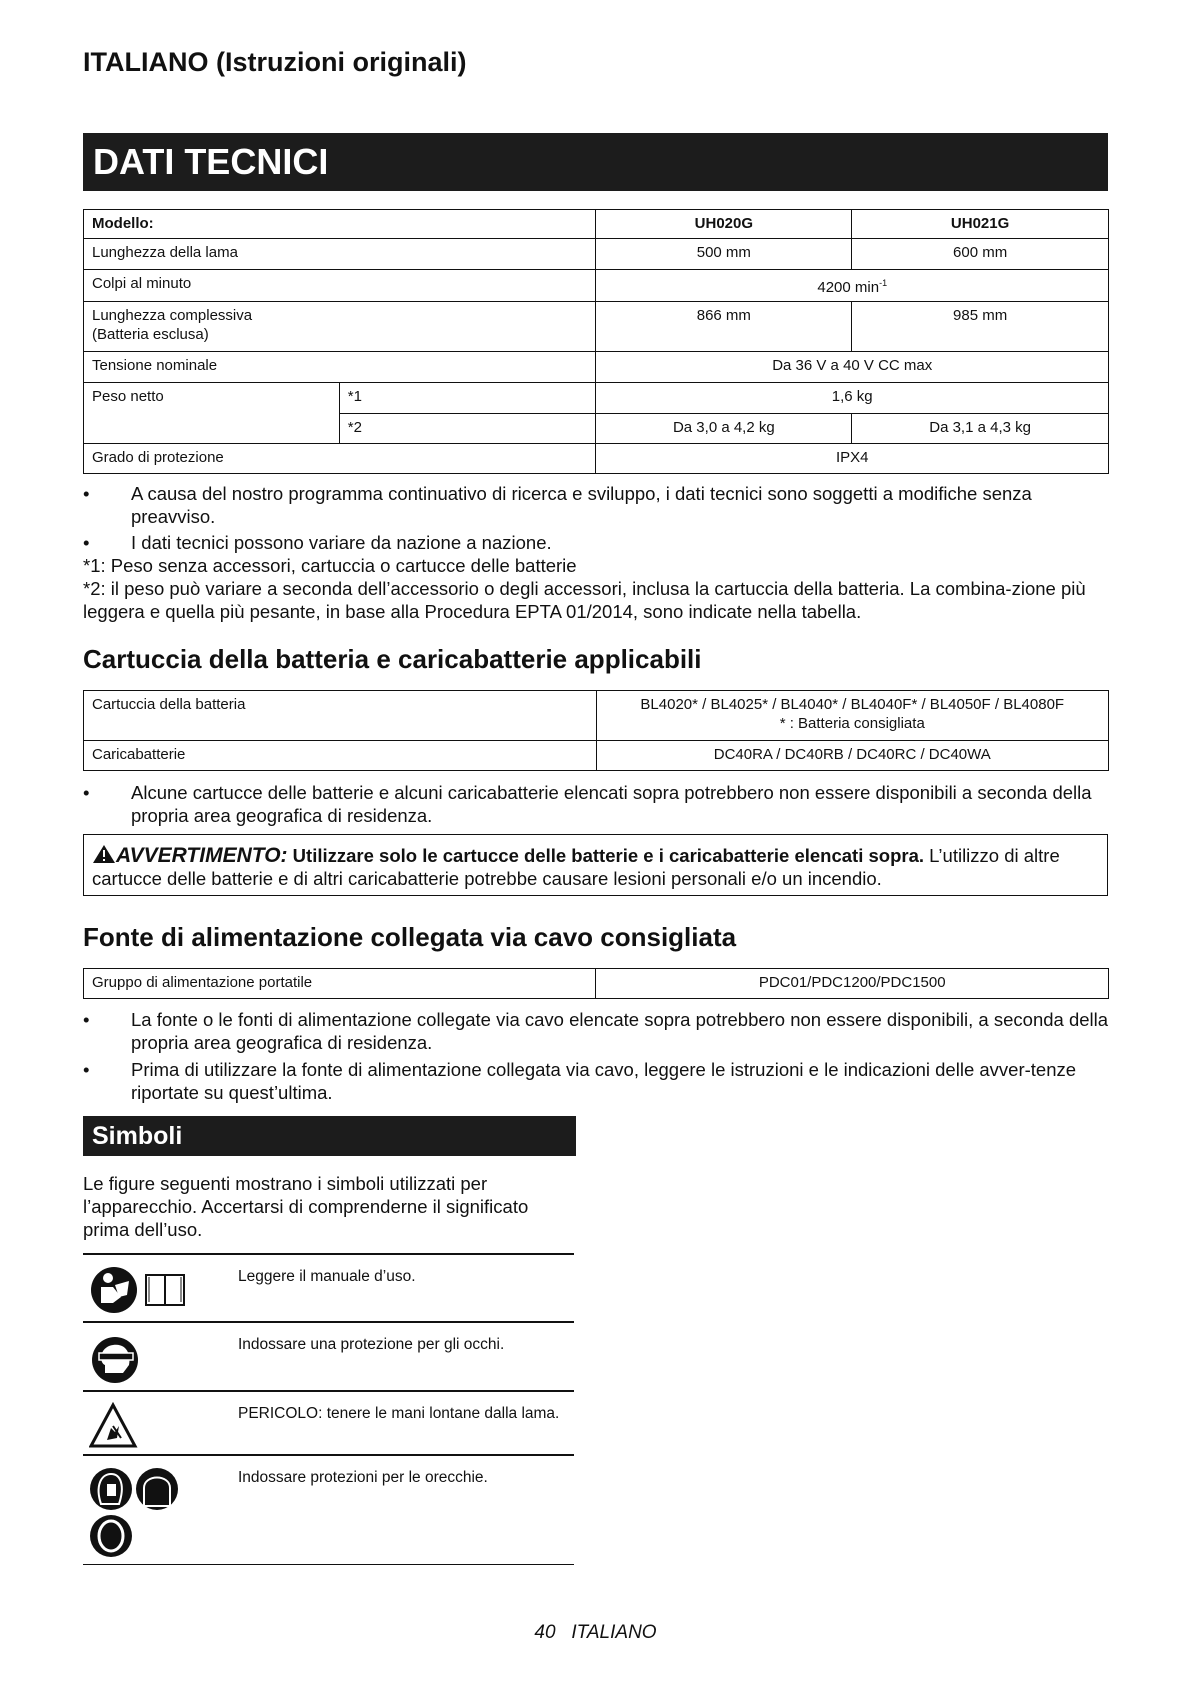 This screenshot has width=1191, height=1684. I want to click on ear-protection-icon, so click(134, 1512).